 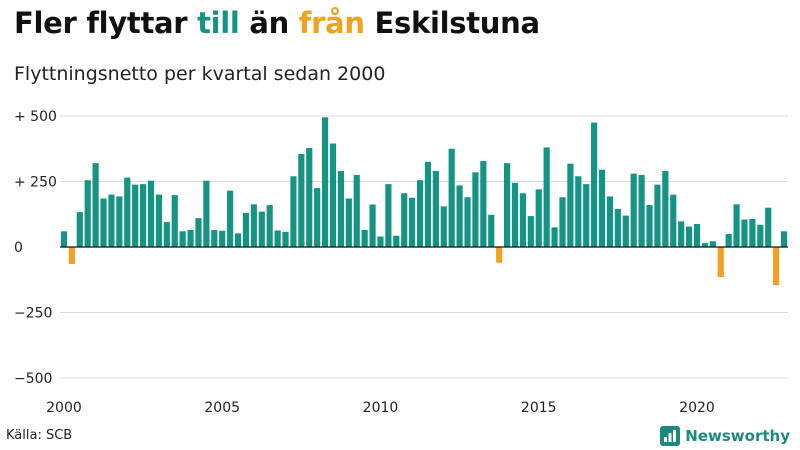 I want to click on source-note: Källa: SCB, so click(x=39, y=435).